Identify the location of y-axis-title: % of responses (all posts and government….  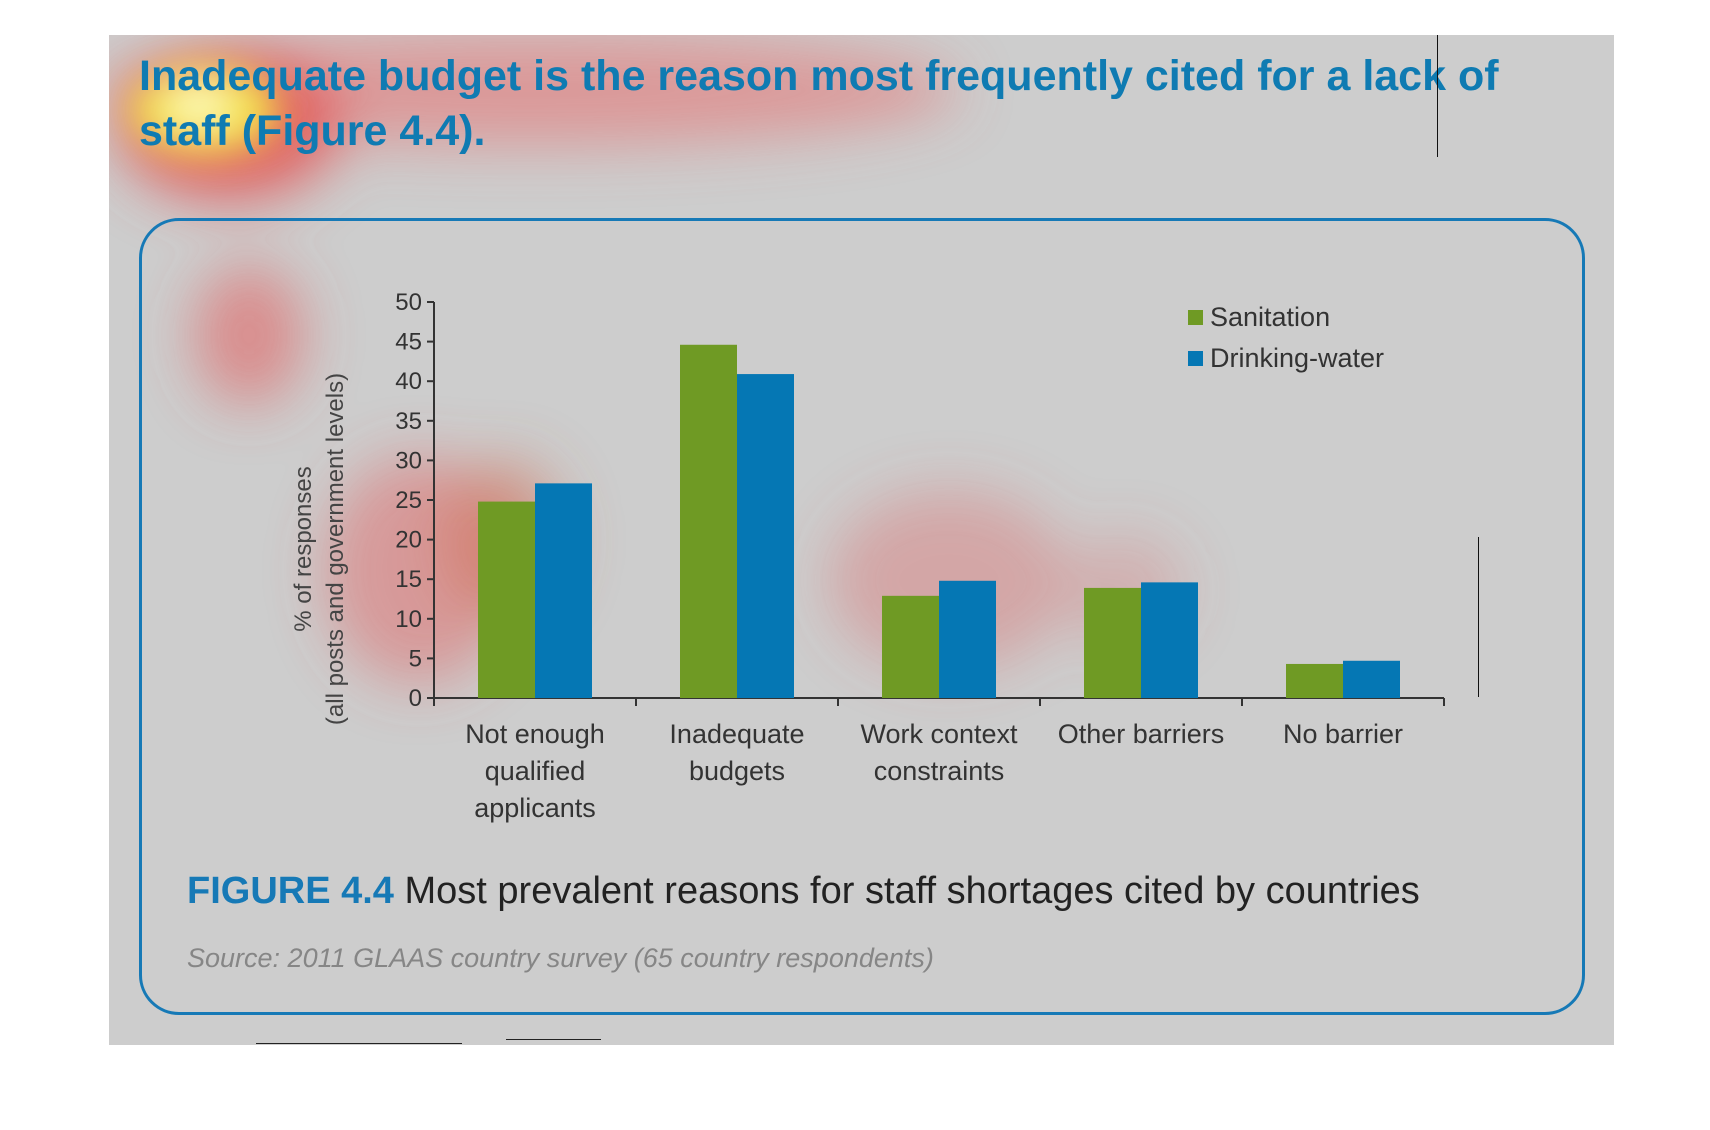
(319, 549).